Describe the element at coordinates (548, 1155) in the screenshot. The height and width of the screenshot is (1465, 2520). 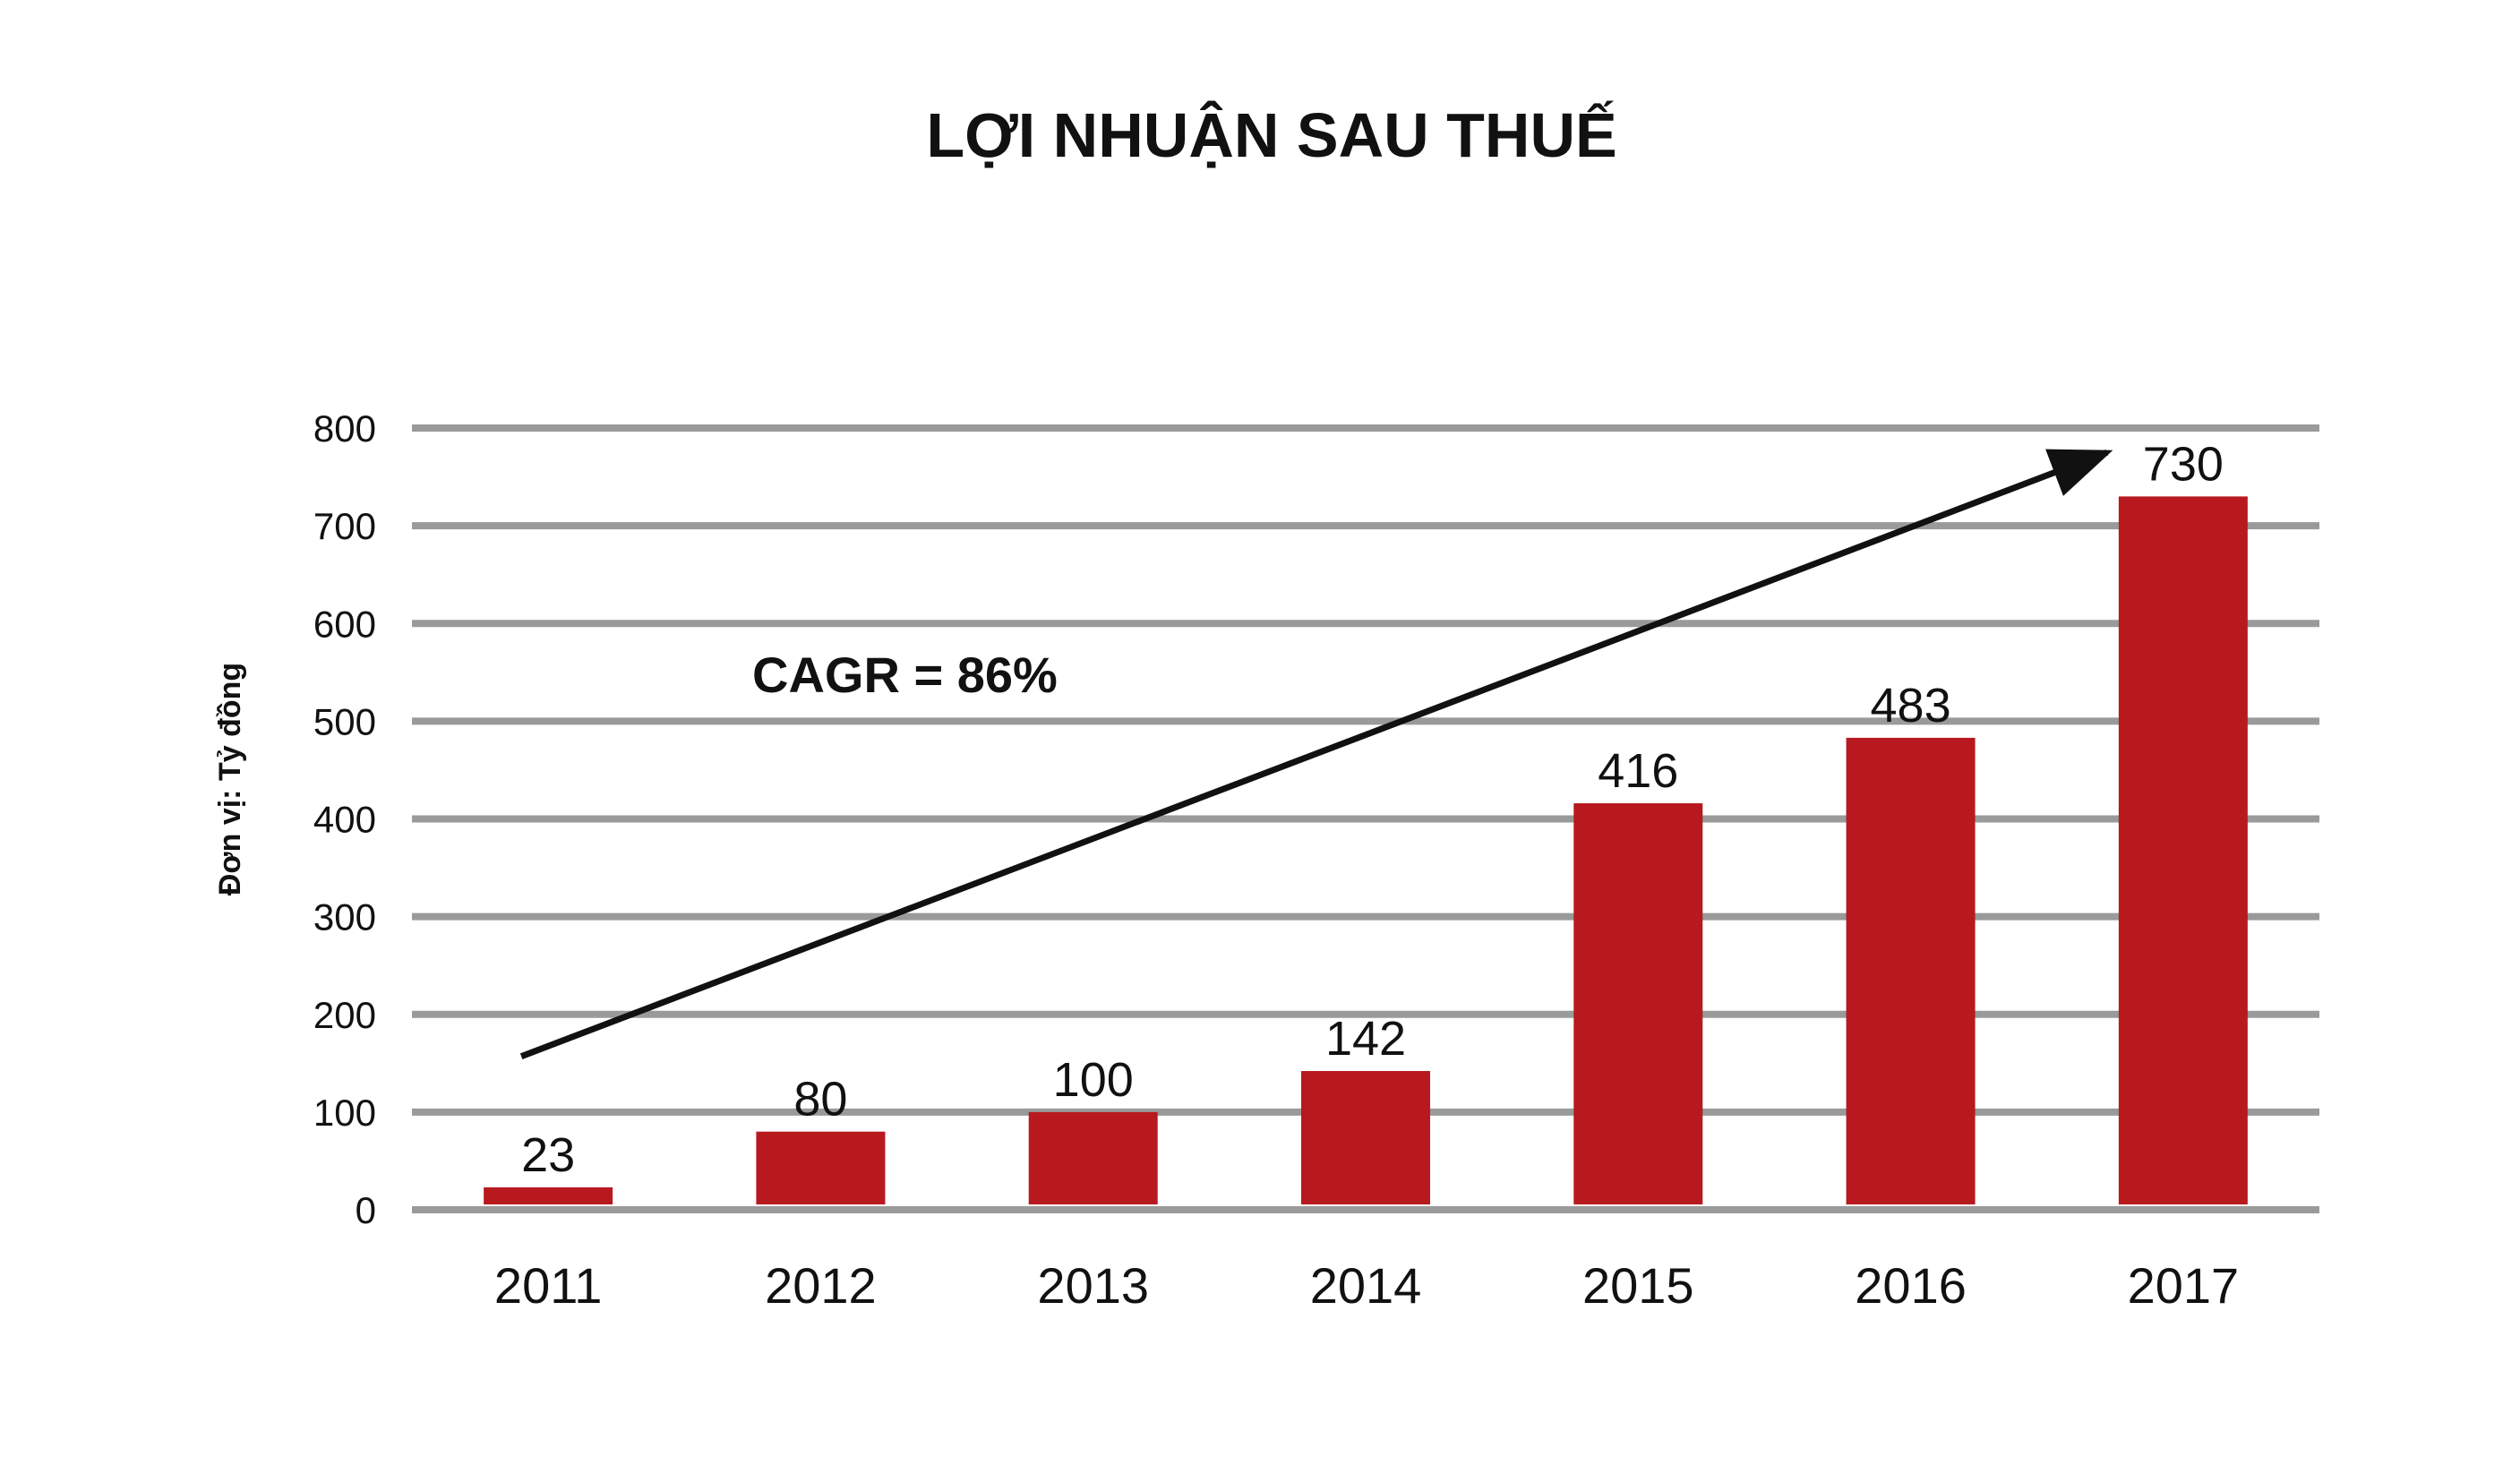
I see `data-label-2011: 23` at that location.